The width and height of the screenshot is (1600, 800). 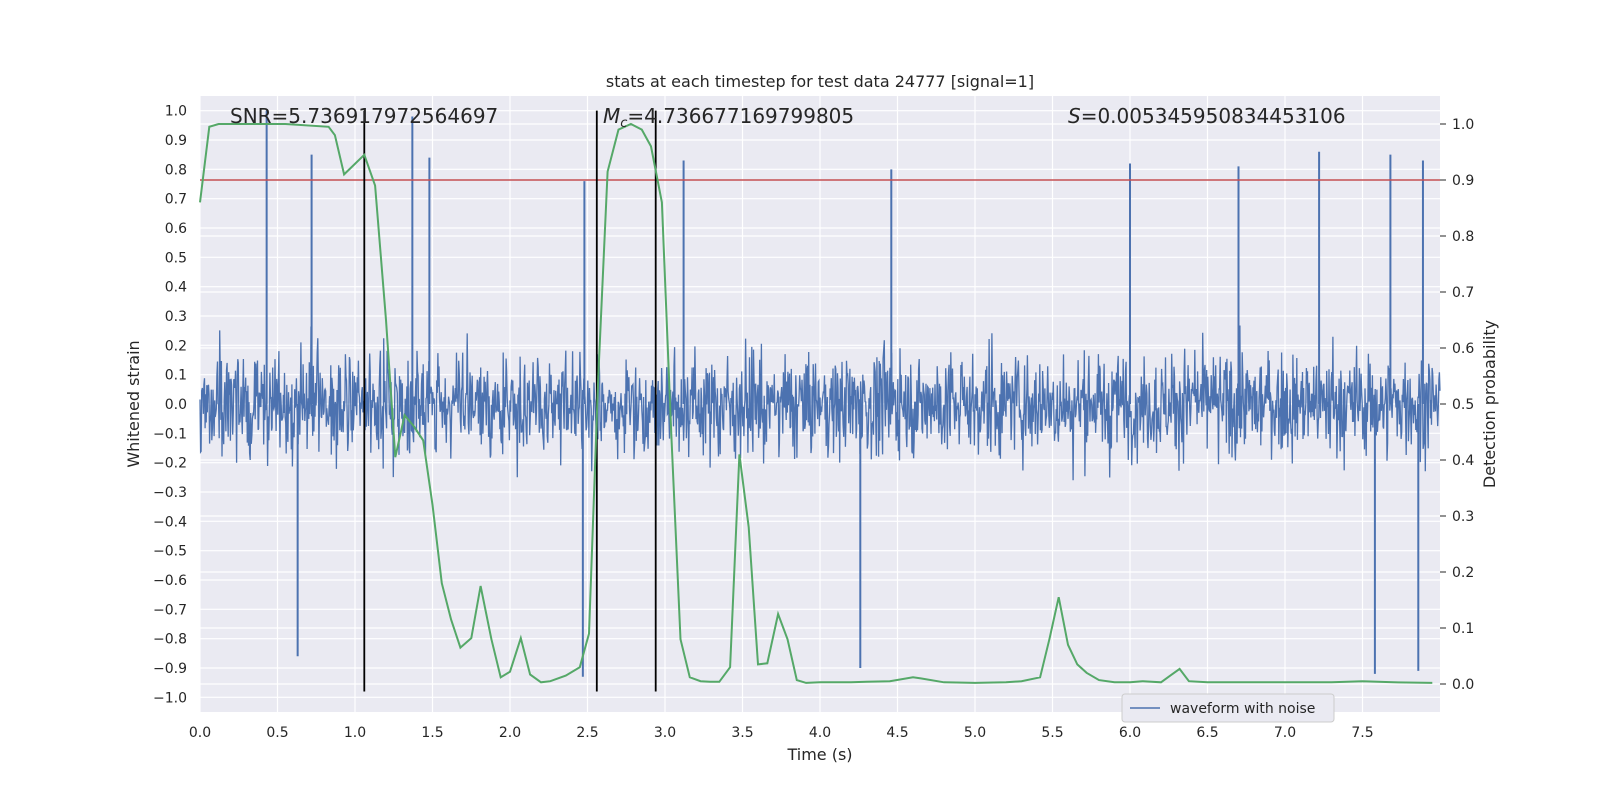 What do you see at coordinates (1463, 461) in the screenshot?
I see `y-right-tick-label: 0.4` at bounding box center [1463, 461].